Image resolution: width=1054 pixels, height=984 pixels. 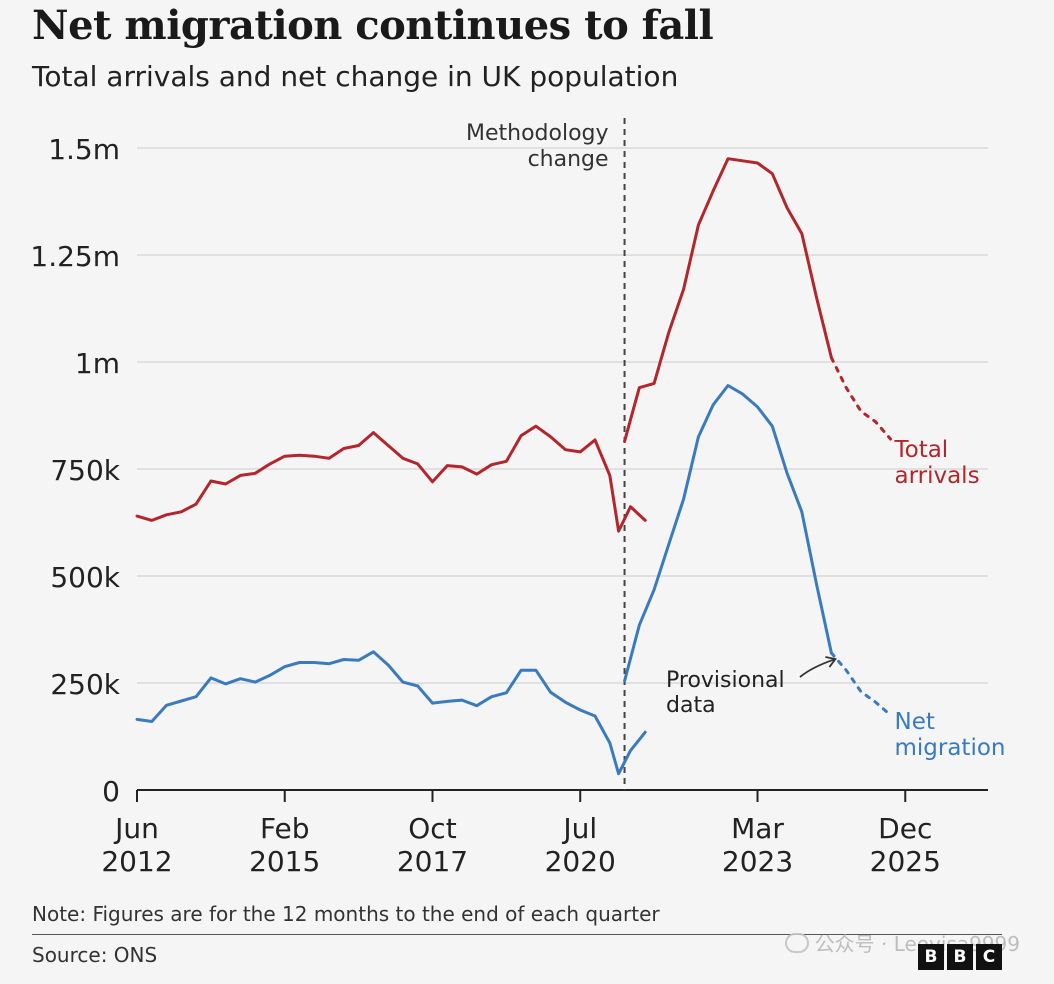 I want to click on y-tick-label: 750k, so click(x=85, y=470).